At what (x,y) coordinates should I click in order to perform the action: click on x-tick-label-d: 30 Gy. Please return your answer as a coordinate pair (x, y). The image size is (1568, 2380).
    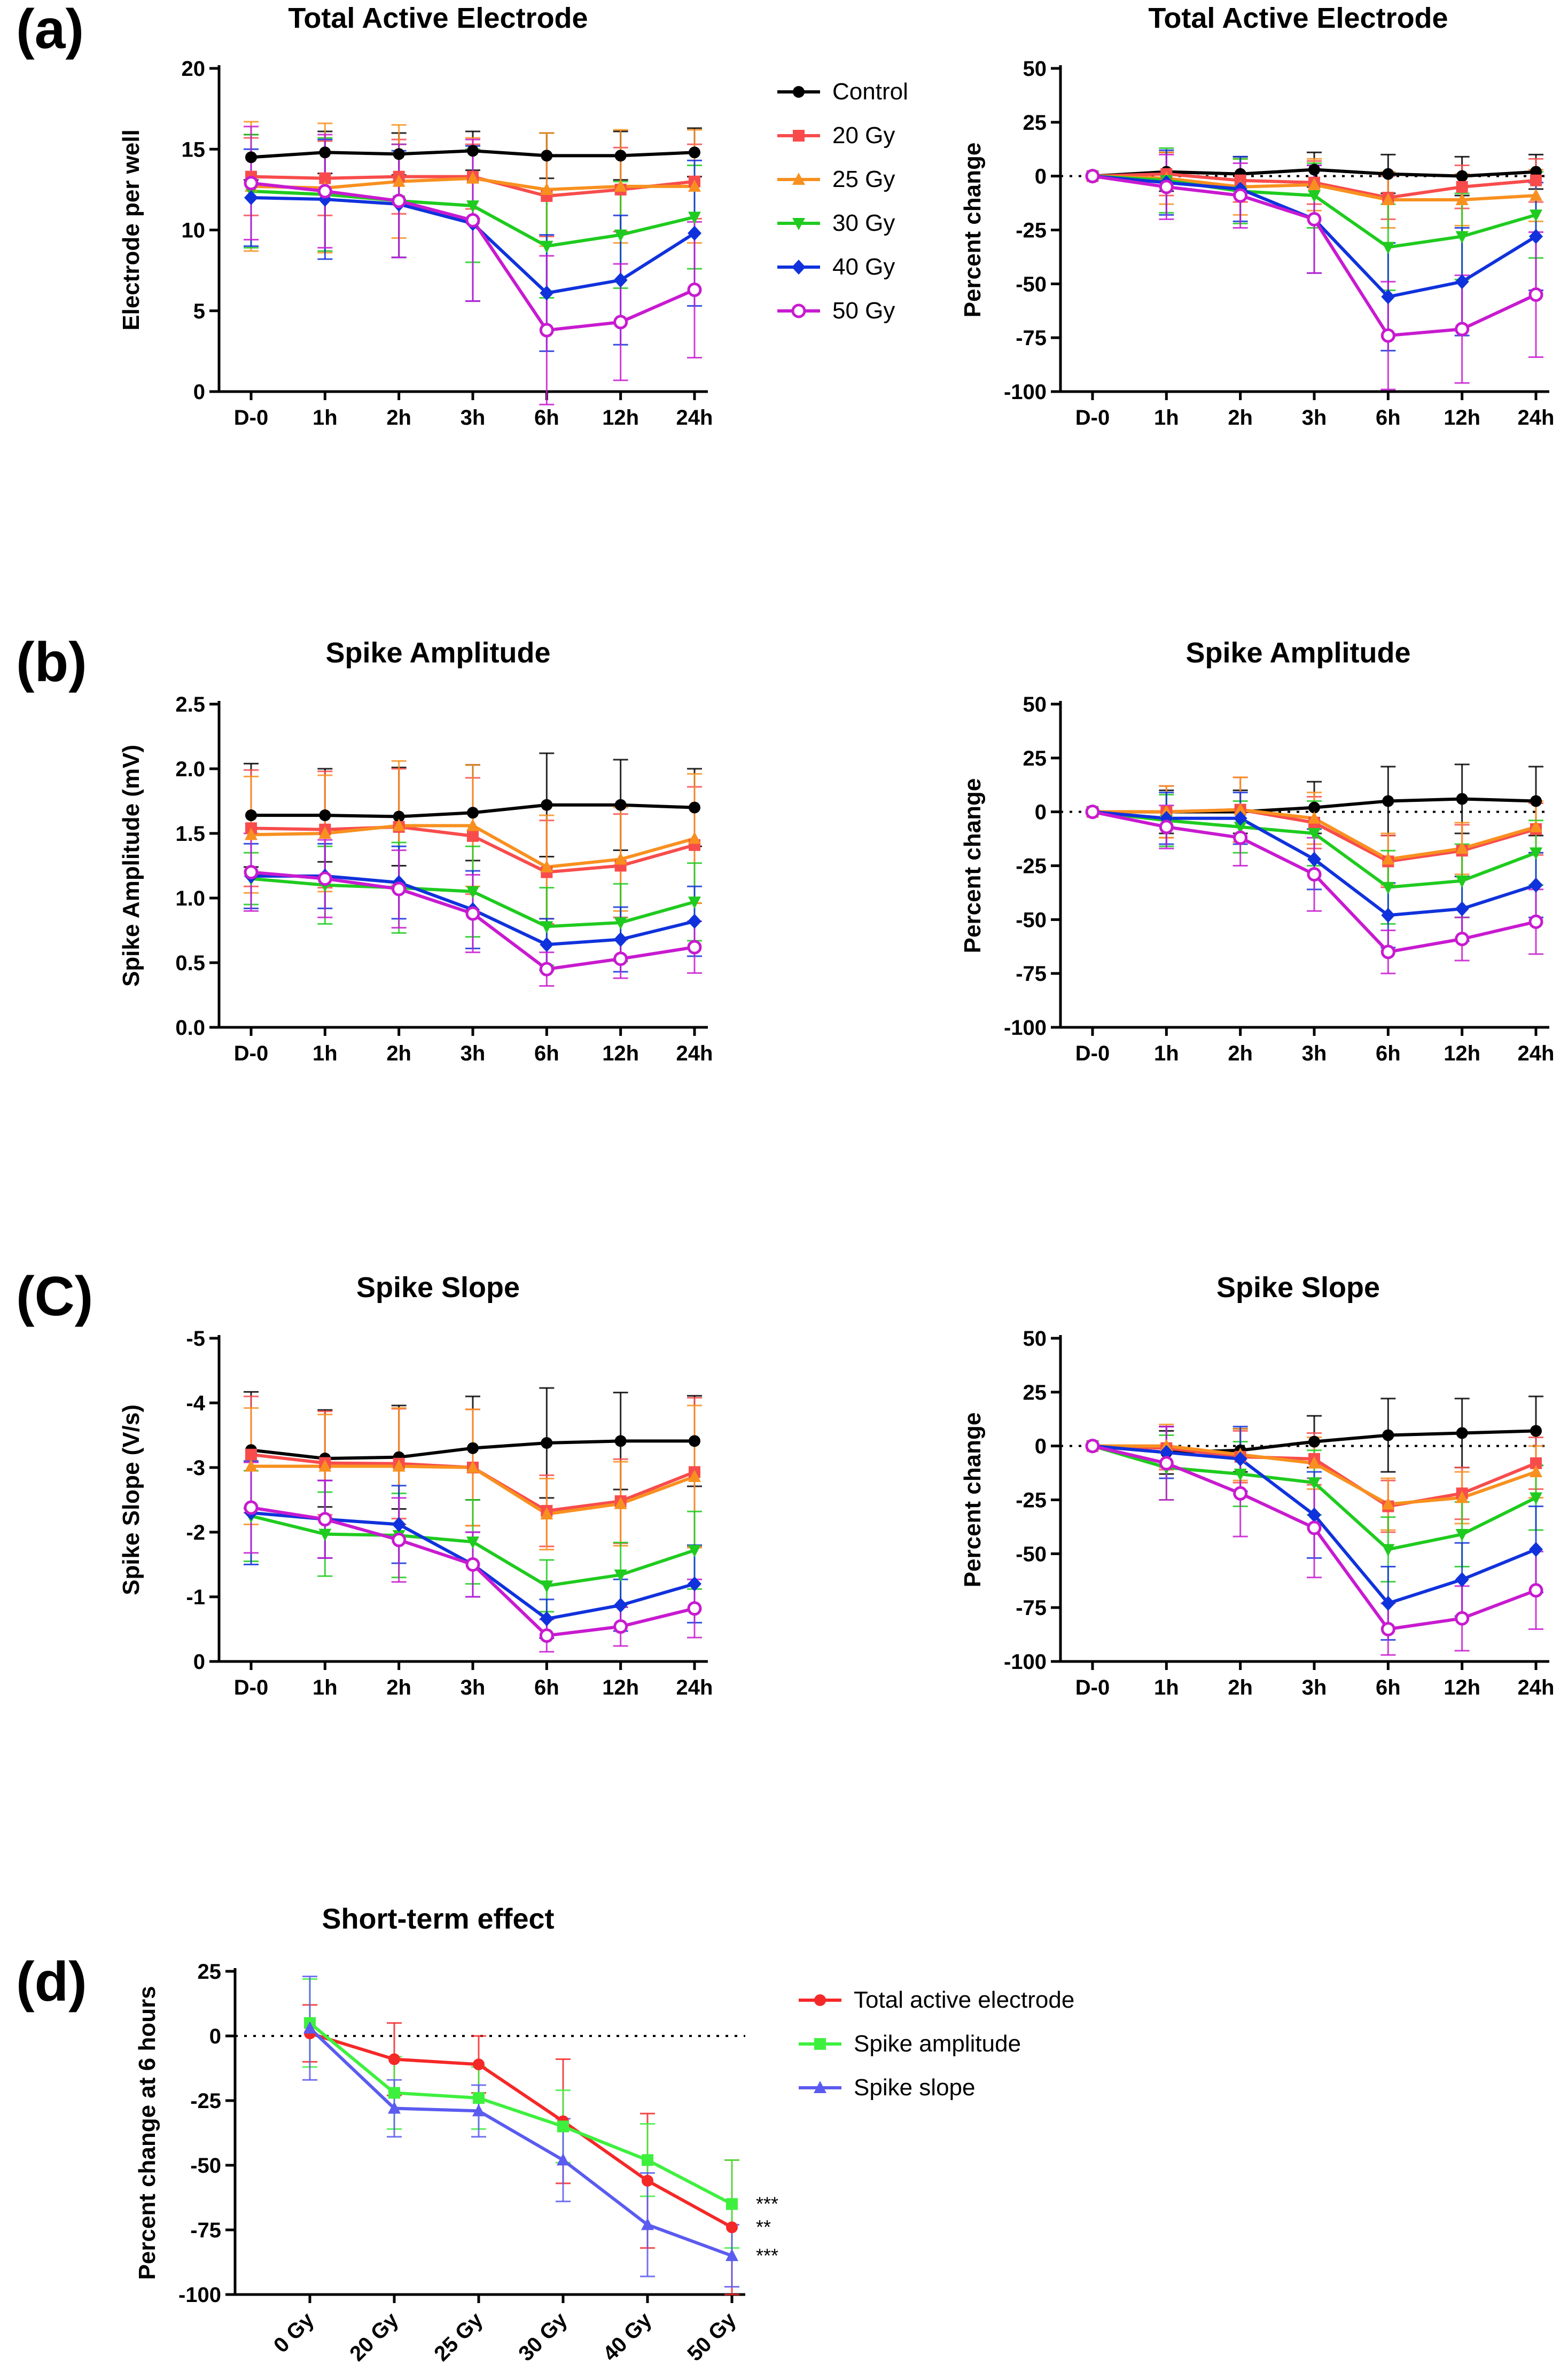
    Looking at the image, I should click on (543, 2337).